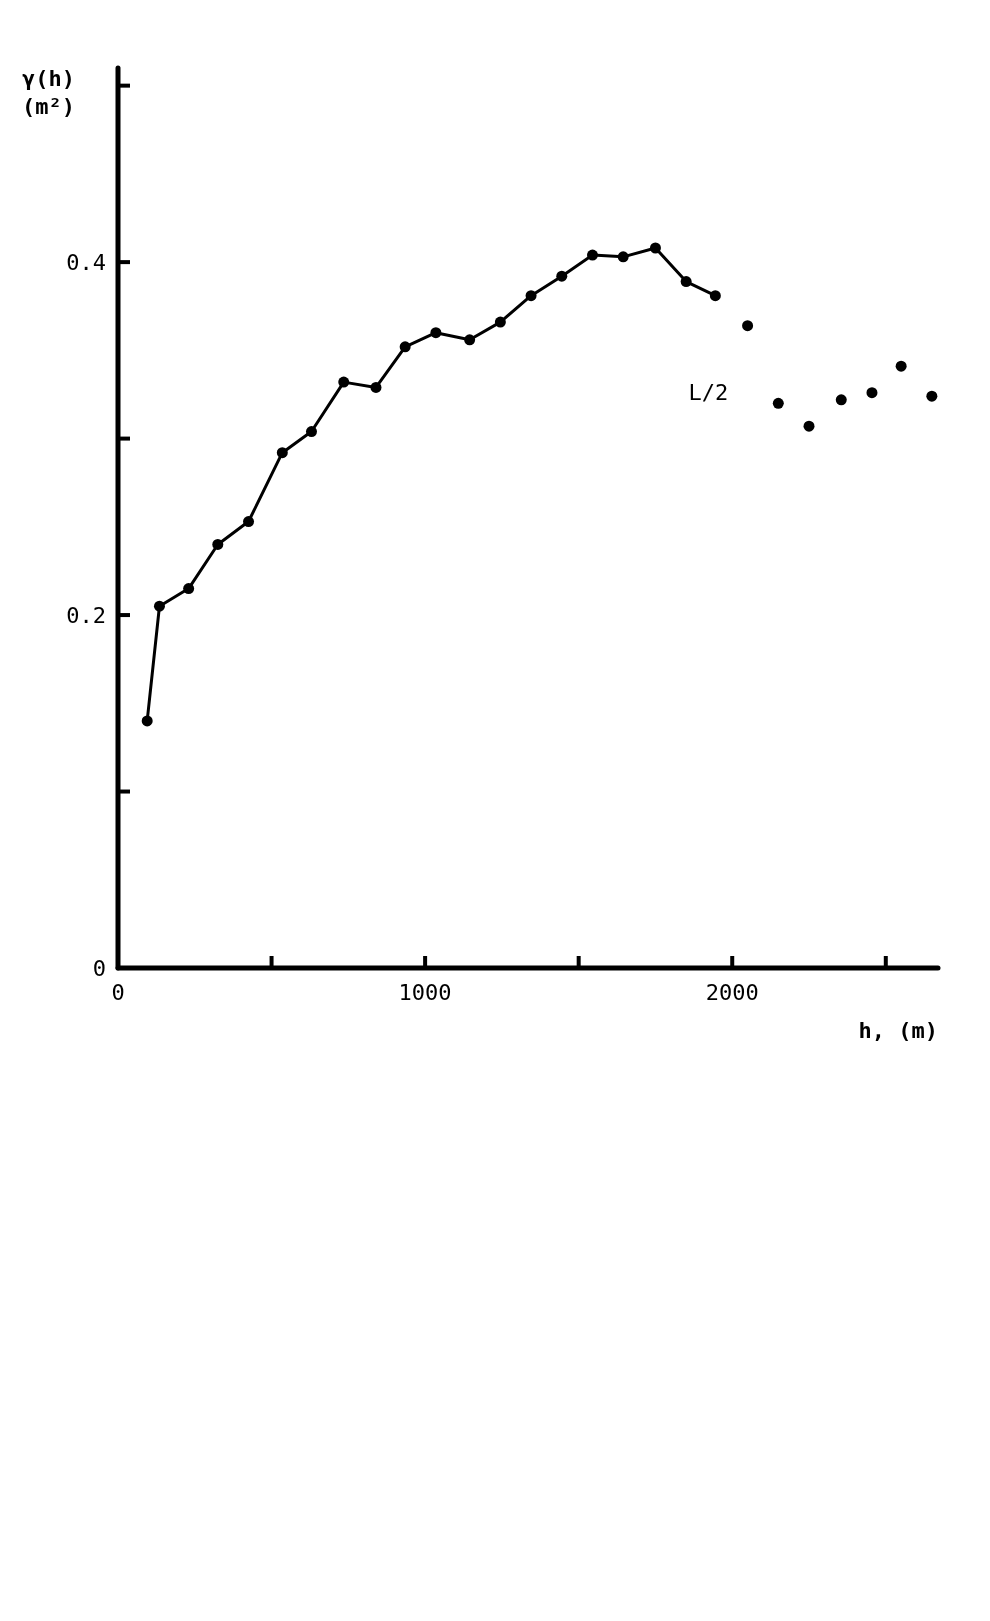 The height and width of the screenshot is (1621, 990). I want to click on x-tick-label: 1000, so click(425, 992).